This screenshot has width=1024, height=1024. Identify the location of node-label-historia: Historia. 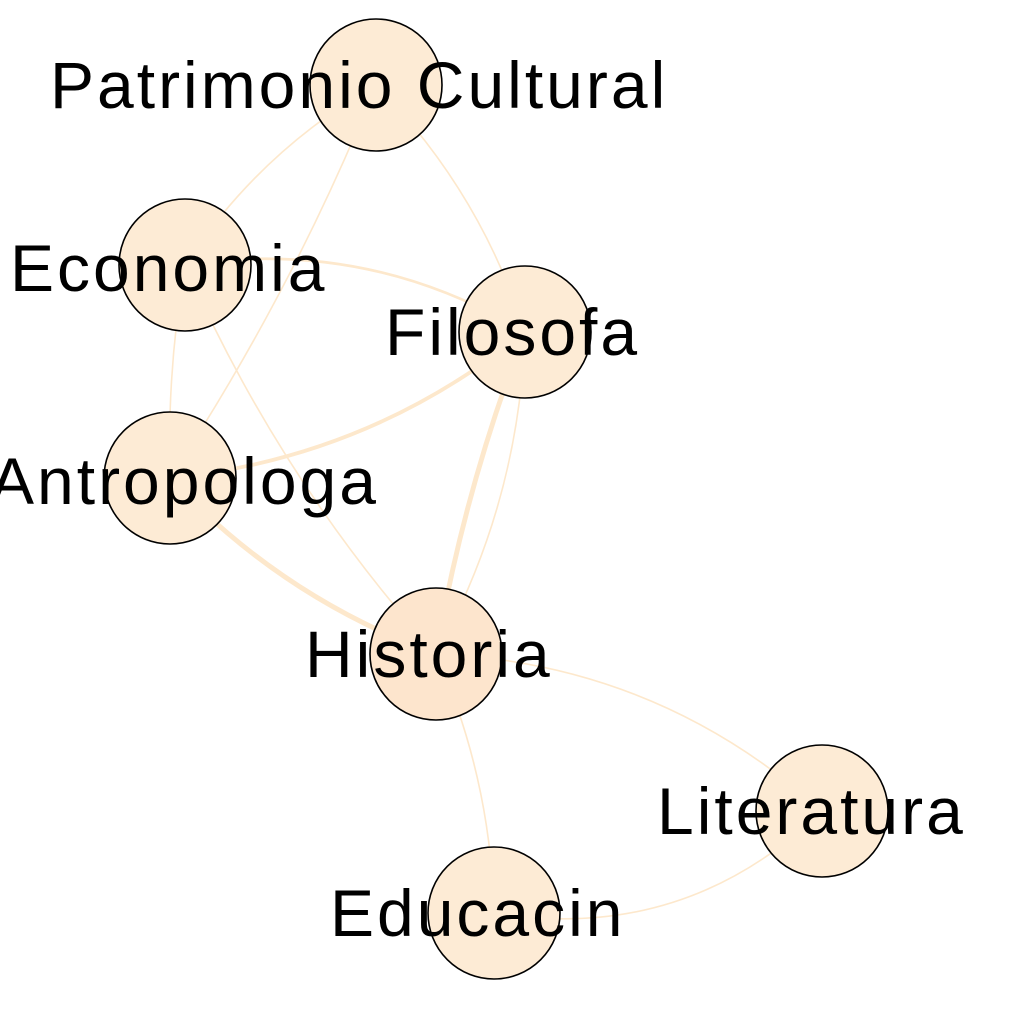
(429, 654).